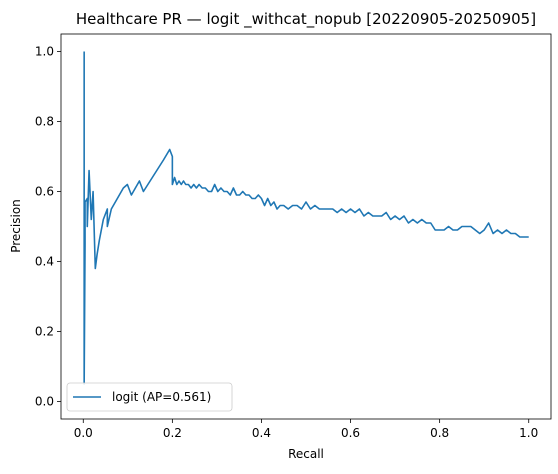 Image resolution: width=558 pixels, height=474 pixels. What do you see at coordinates (44, 332) in the screenshot?
I see `y-tick-label: 0.2` at bounding box center [44, 332].